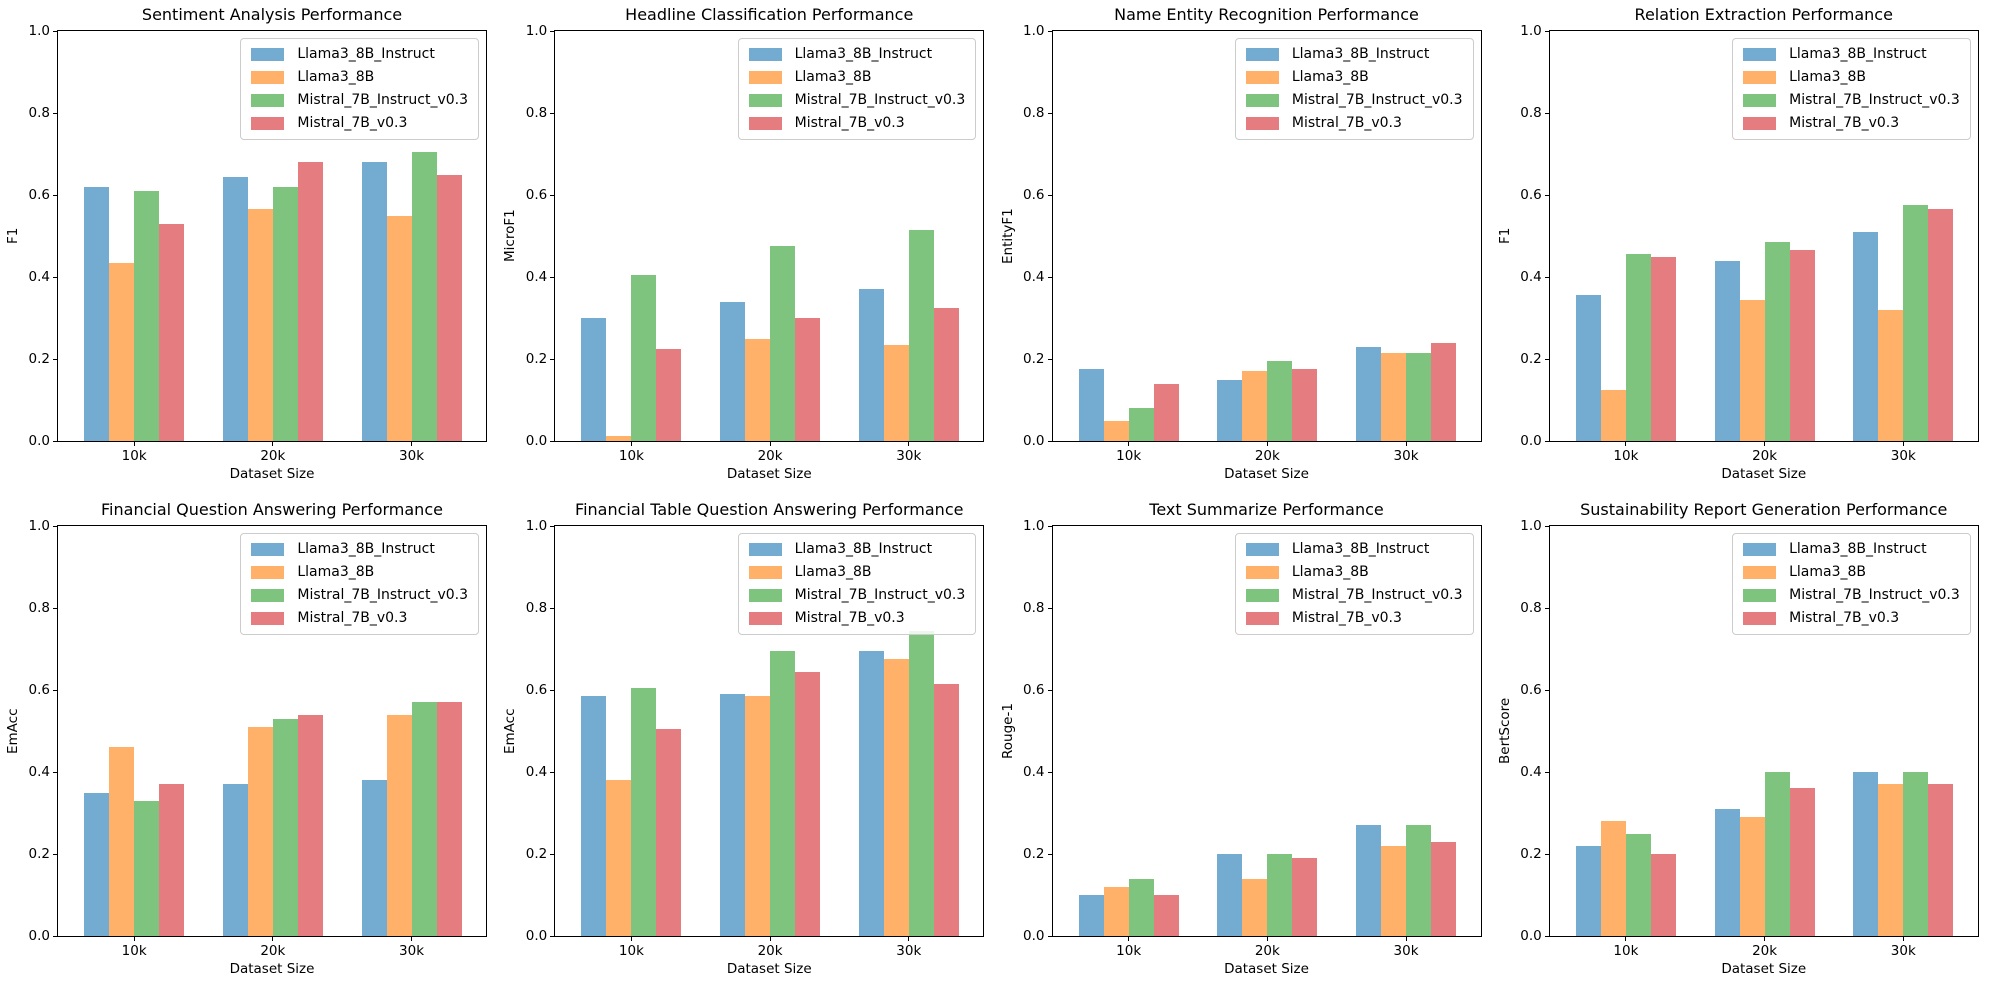 The width and height of the screenshot is (1989, 990). What do you see at coordinates (880, 100) in the screenshot?
I see `legend-label: Mistral_7B_Instruct_v0.3` at bounding box center [880, 100].